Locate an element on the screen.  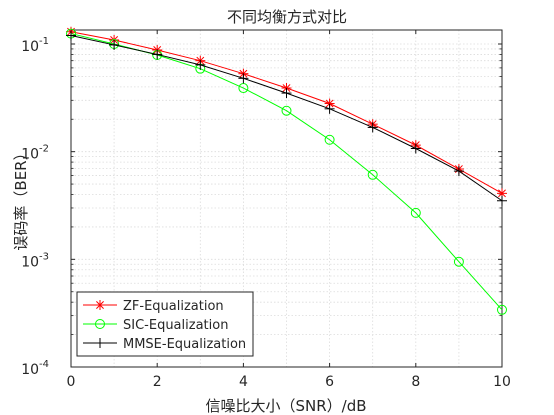
x-tick-label: 6 is located at coordinates (329, 382).